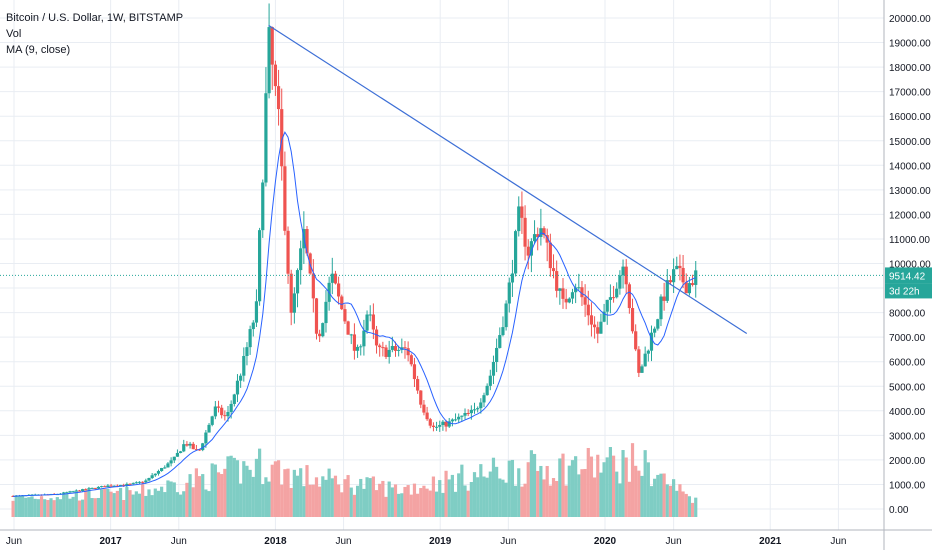 The width and height of the screenshot is (932, 550). I want to click on legend-moving-average: MA (9, close), so click(38, 50).